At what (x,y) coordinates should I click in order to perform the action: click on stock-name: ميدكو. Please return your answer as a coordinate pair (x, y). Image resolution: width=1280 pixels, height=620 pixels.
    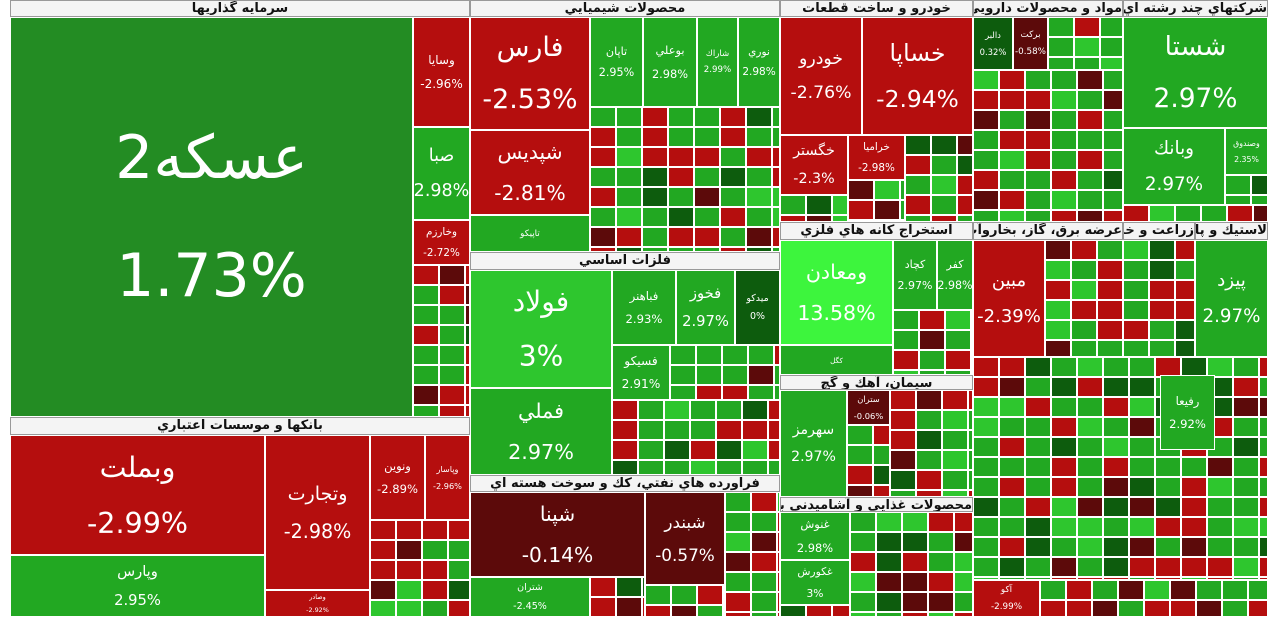
    Looking at the image, I should click on (757, 298).